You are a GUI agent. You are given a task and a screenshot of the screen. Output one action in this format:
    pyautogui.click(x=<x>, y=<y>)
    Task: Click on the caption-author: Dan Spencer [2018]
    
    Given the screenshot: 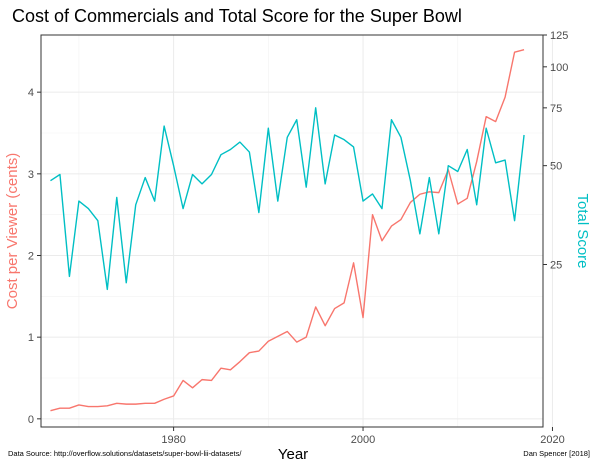 What is the action you would take?
    pyautogui.click(x=556, y=453)
    